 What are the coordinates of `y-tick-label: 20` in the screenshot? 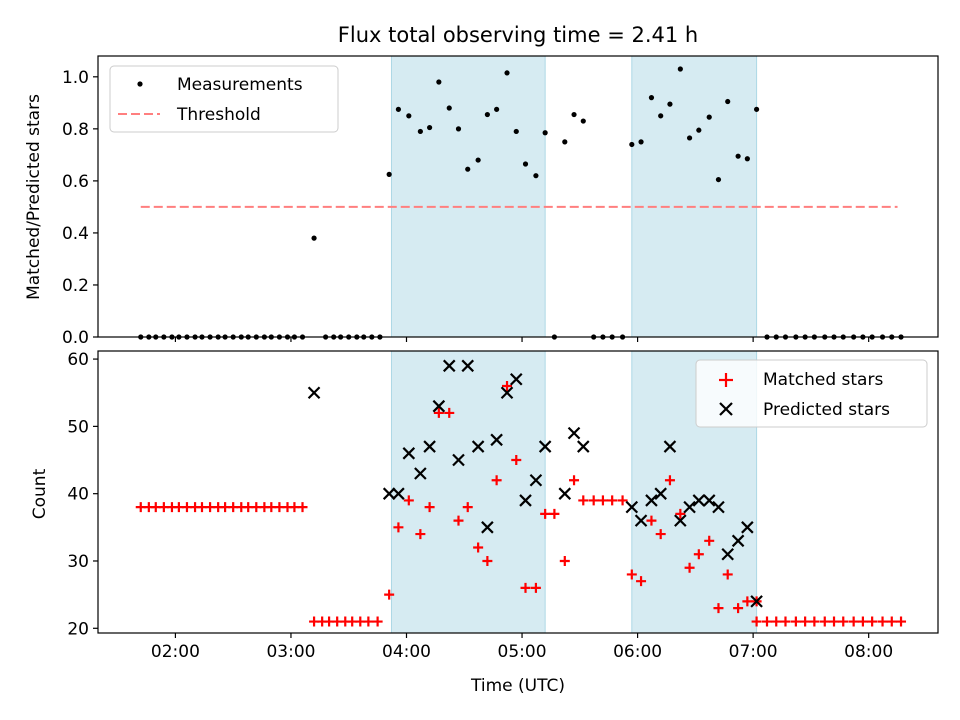 It's located at (78, 629).